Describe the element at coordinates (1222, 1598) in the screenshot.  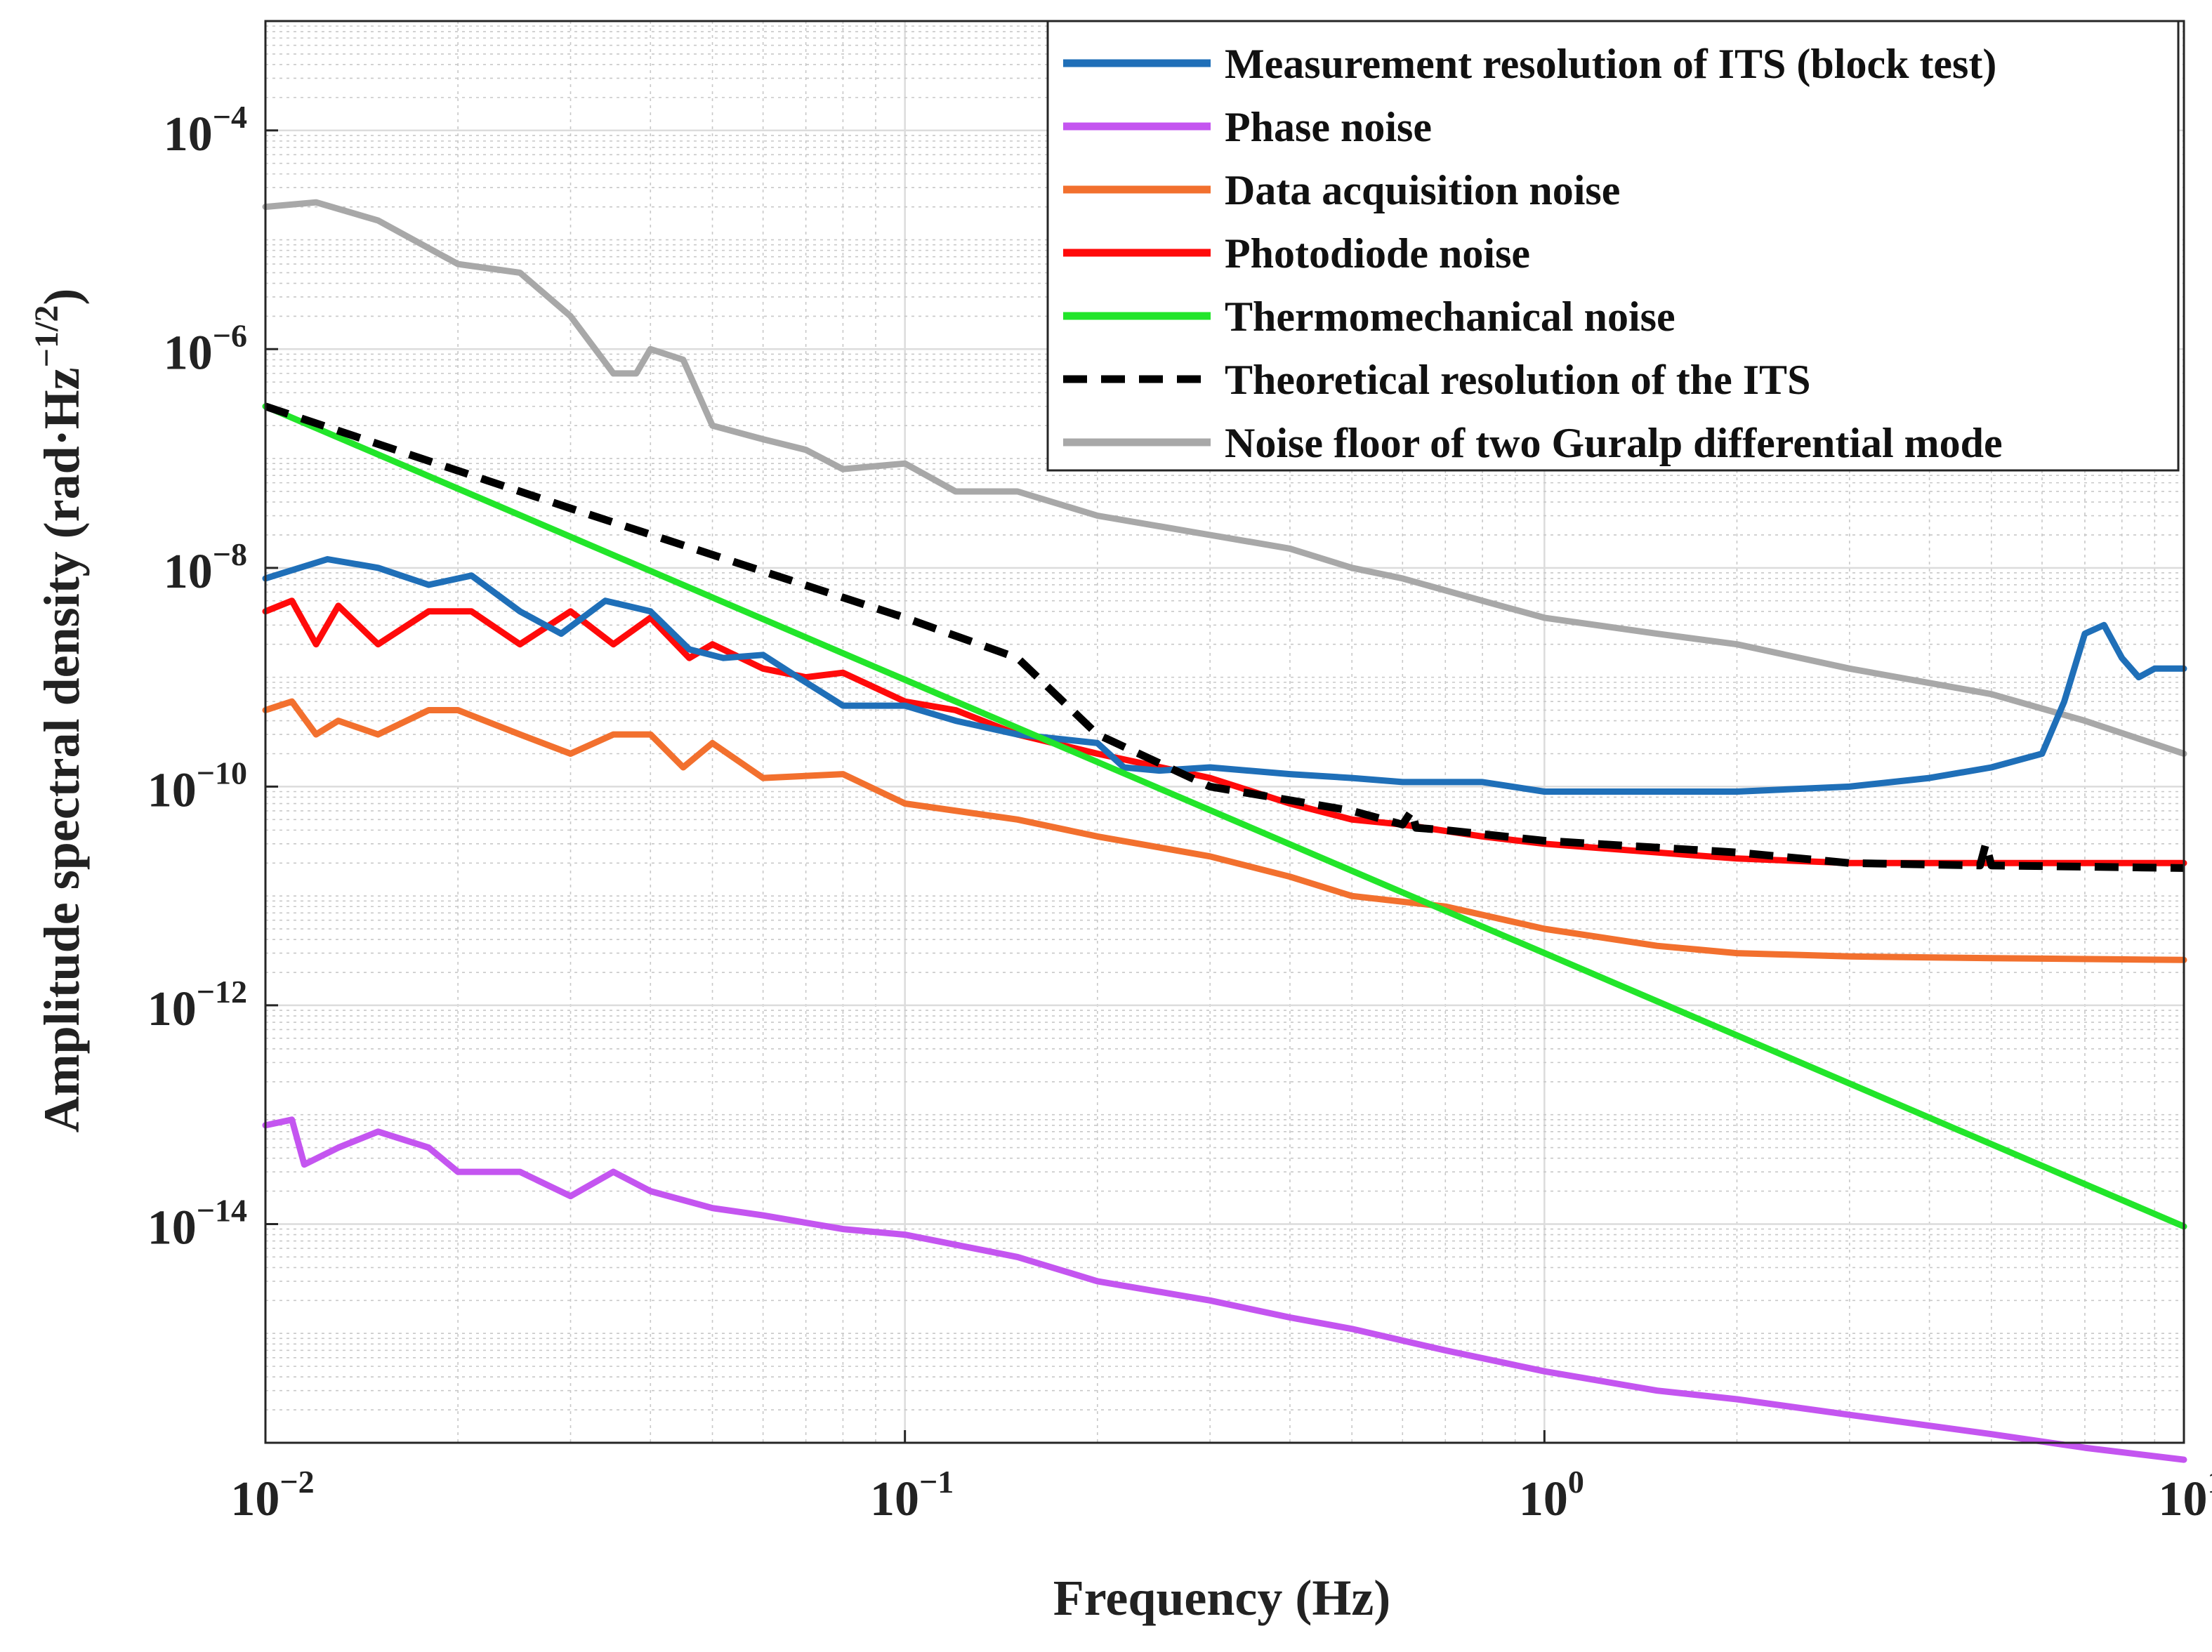
I see `x-axis-title: Frequency (Hz)` at that location.